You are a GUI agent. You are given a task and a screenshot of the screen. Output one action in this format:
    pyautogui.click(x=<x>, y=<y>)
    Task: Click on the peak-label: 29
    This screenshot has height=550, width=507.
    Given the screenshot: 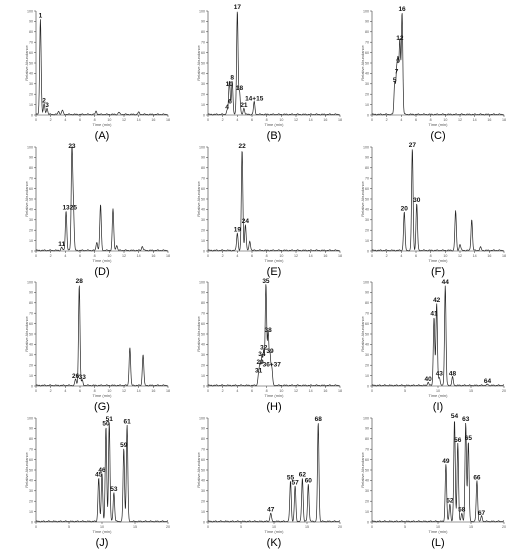 What is the action you would take?
    pyautogui.click(x=260, y=362)
    